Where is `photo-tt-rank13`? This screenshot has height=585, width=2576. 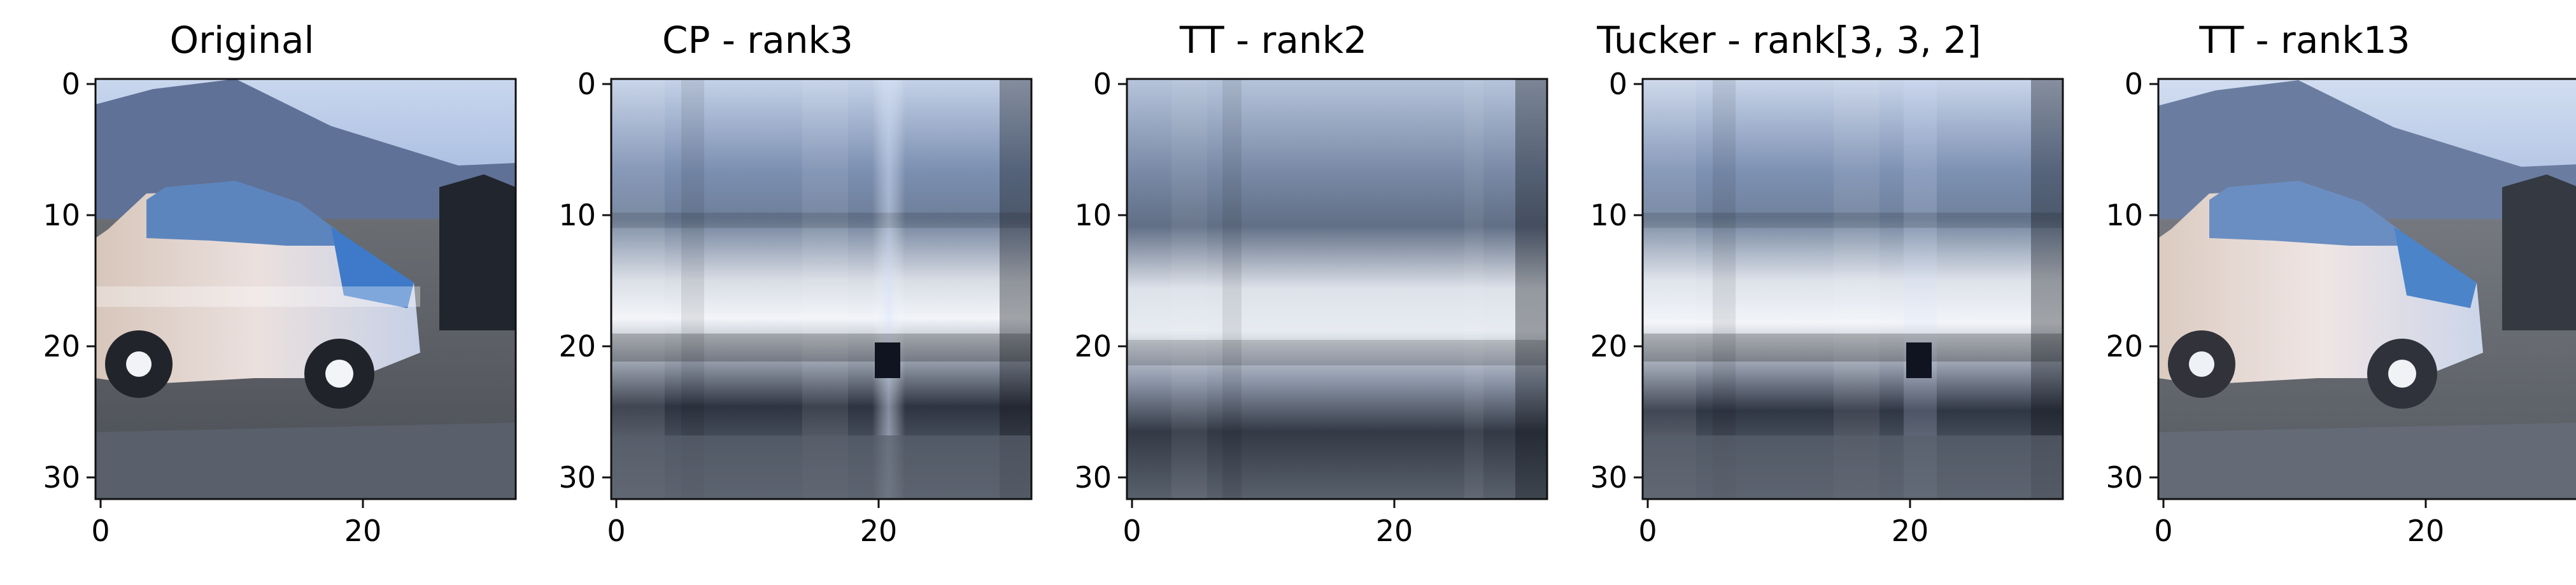 photo-tt-rank13 is located at coordinates (2367, 289).